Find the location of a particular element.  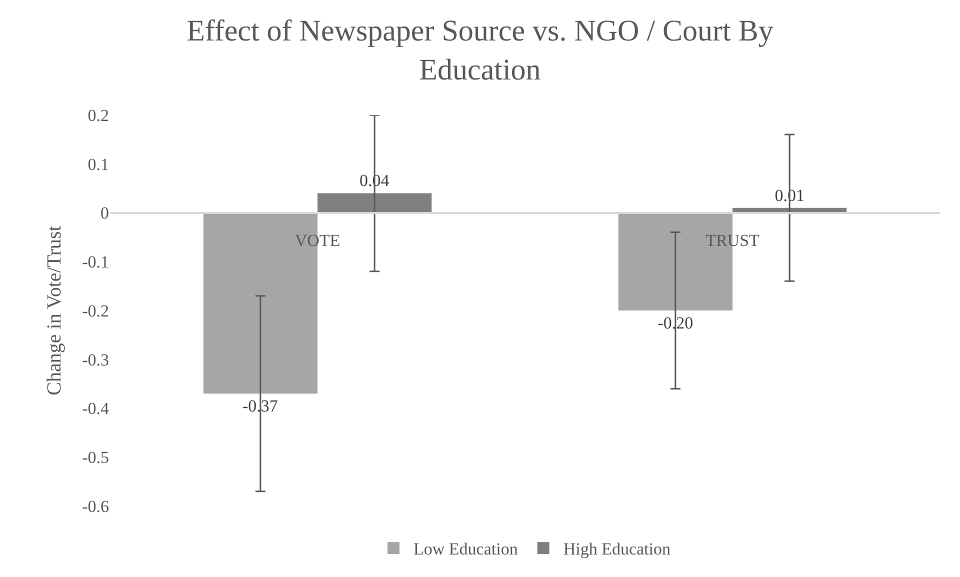

y-tick-label: 0.1 is located at coordinates (98, 164).